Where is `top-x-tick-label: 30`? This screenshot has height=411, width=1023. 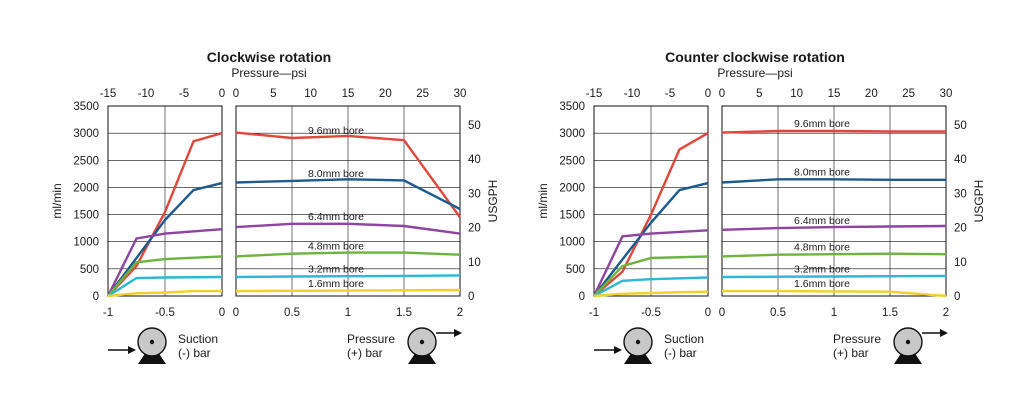 top-x-tick-label: 30 is located at coordinates (946, 94).